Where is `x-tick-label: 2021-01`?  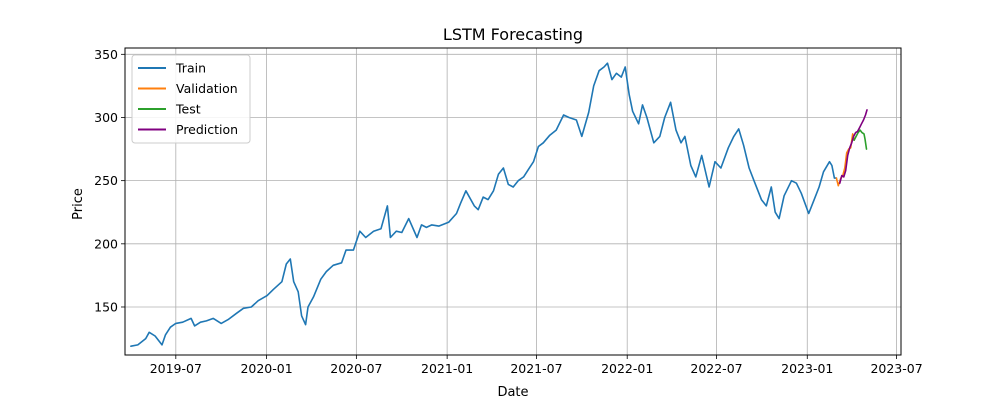 x-tick-label: 2021-01 is located at coordinates (447, 368).